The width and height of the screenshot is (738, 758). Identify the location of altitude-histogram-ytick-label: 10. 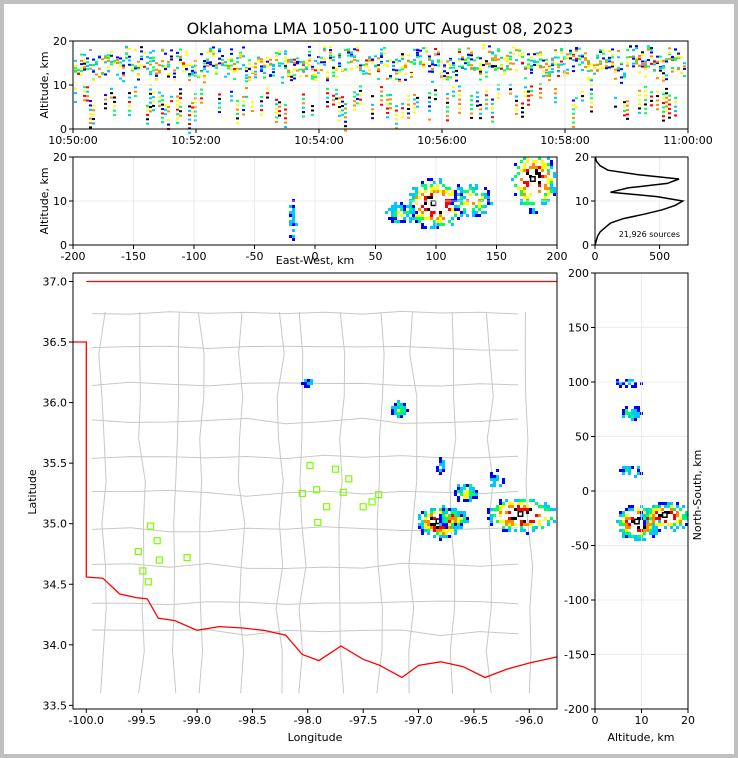
(582, 201).